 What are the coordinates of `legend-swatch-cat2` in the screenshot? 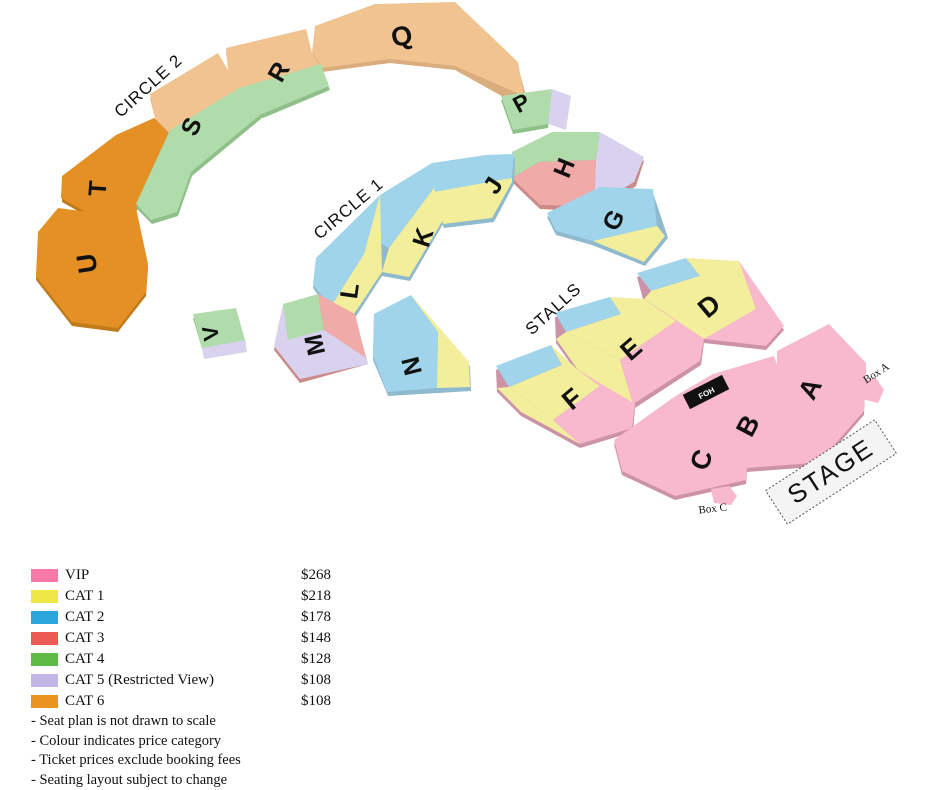 It's located at (44, 617).